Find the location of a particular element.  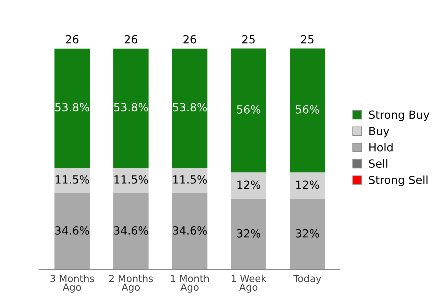

x-tick-label: 1 Week Ago is located at coordinates (249, 283).